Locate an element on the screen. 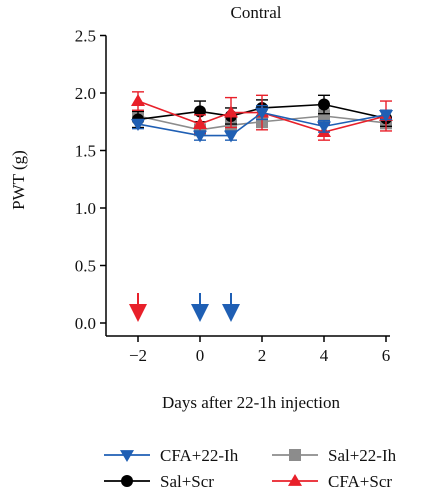 Image resolution: width=427 pixels, height=500 pixels. y-tick-label: 1.5 is located at coordinates (85, 151).